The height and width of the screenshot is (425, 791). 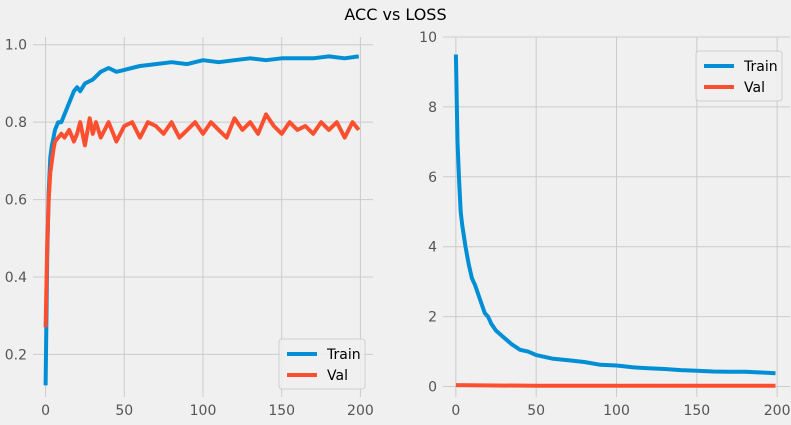 What do you see at coordinates (432, 178) in the screenshot?
I see `y-tick-label: 6` at bounding box center [432, 178].